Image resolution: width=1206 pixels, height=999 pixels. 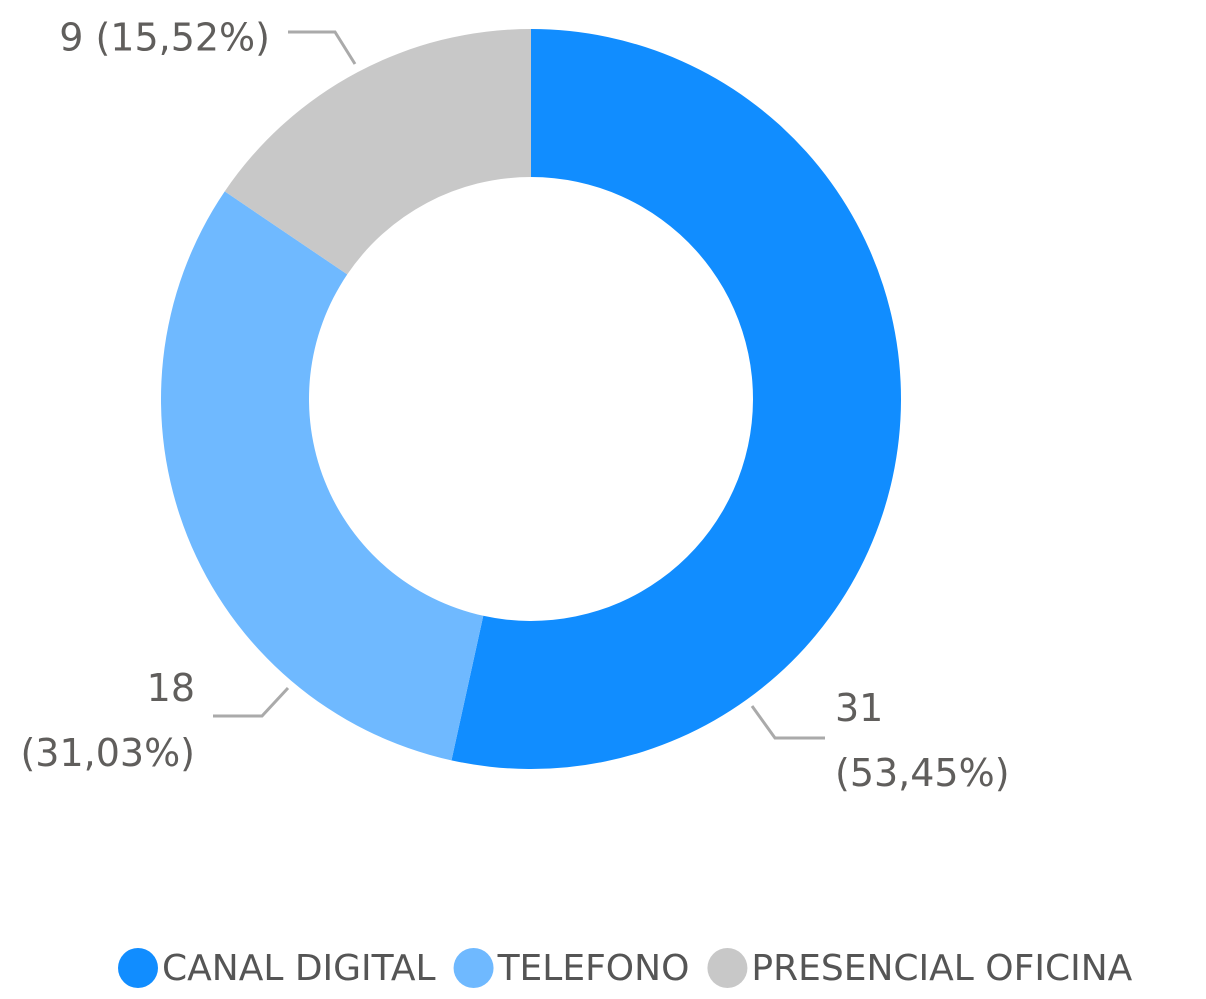 I want to click on donut-slice, so click(x=377, y=152).